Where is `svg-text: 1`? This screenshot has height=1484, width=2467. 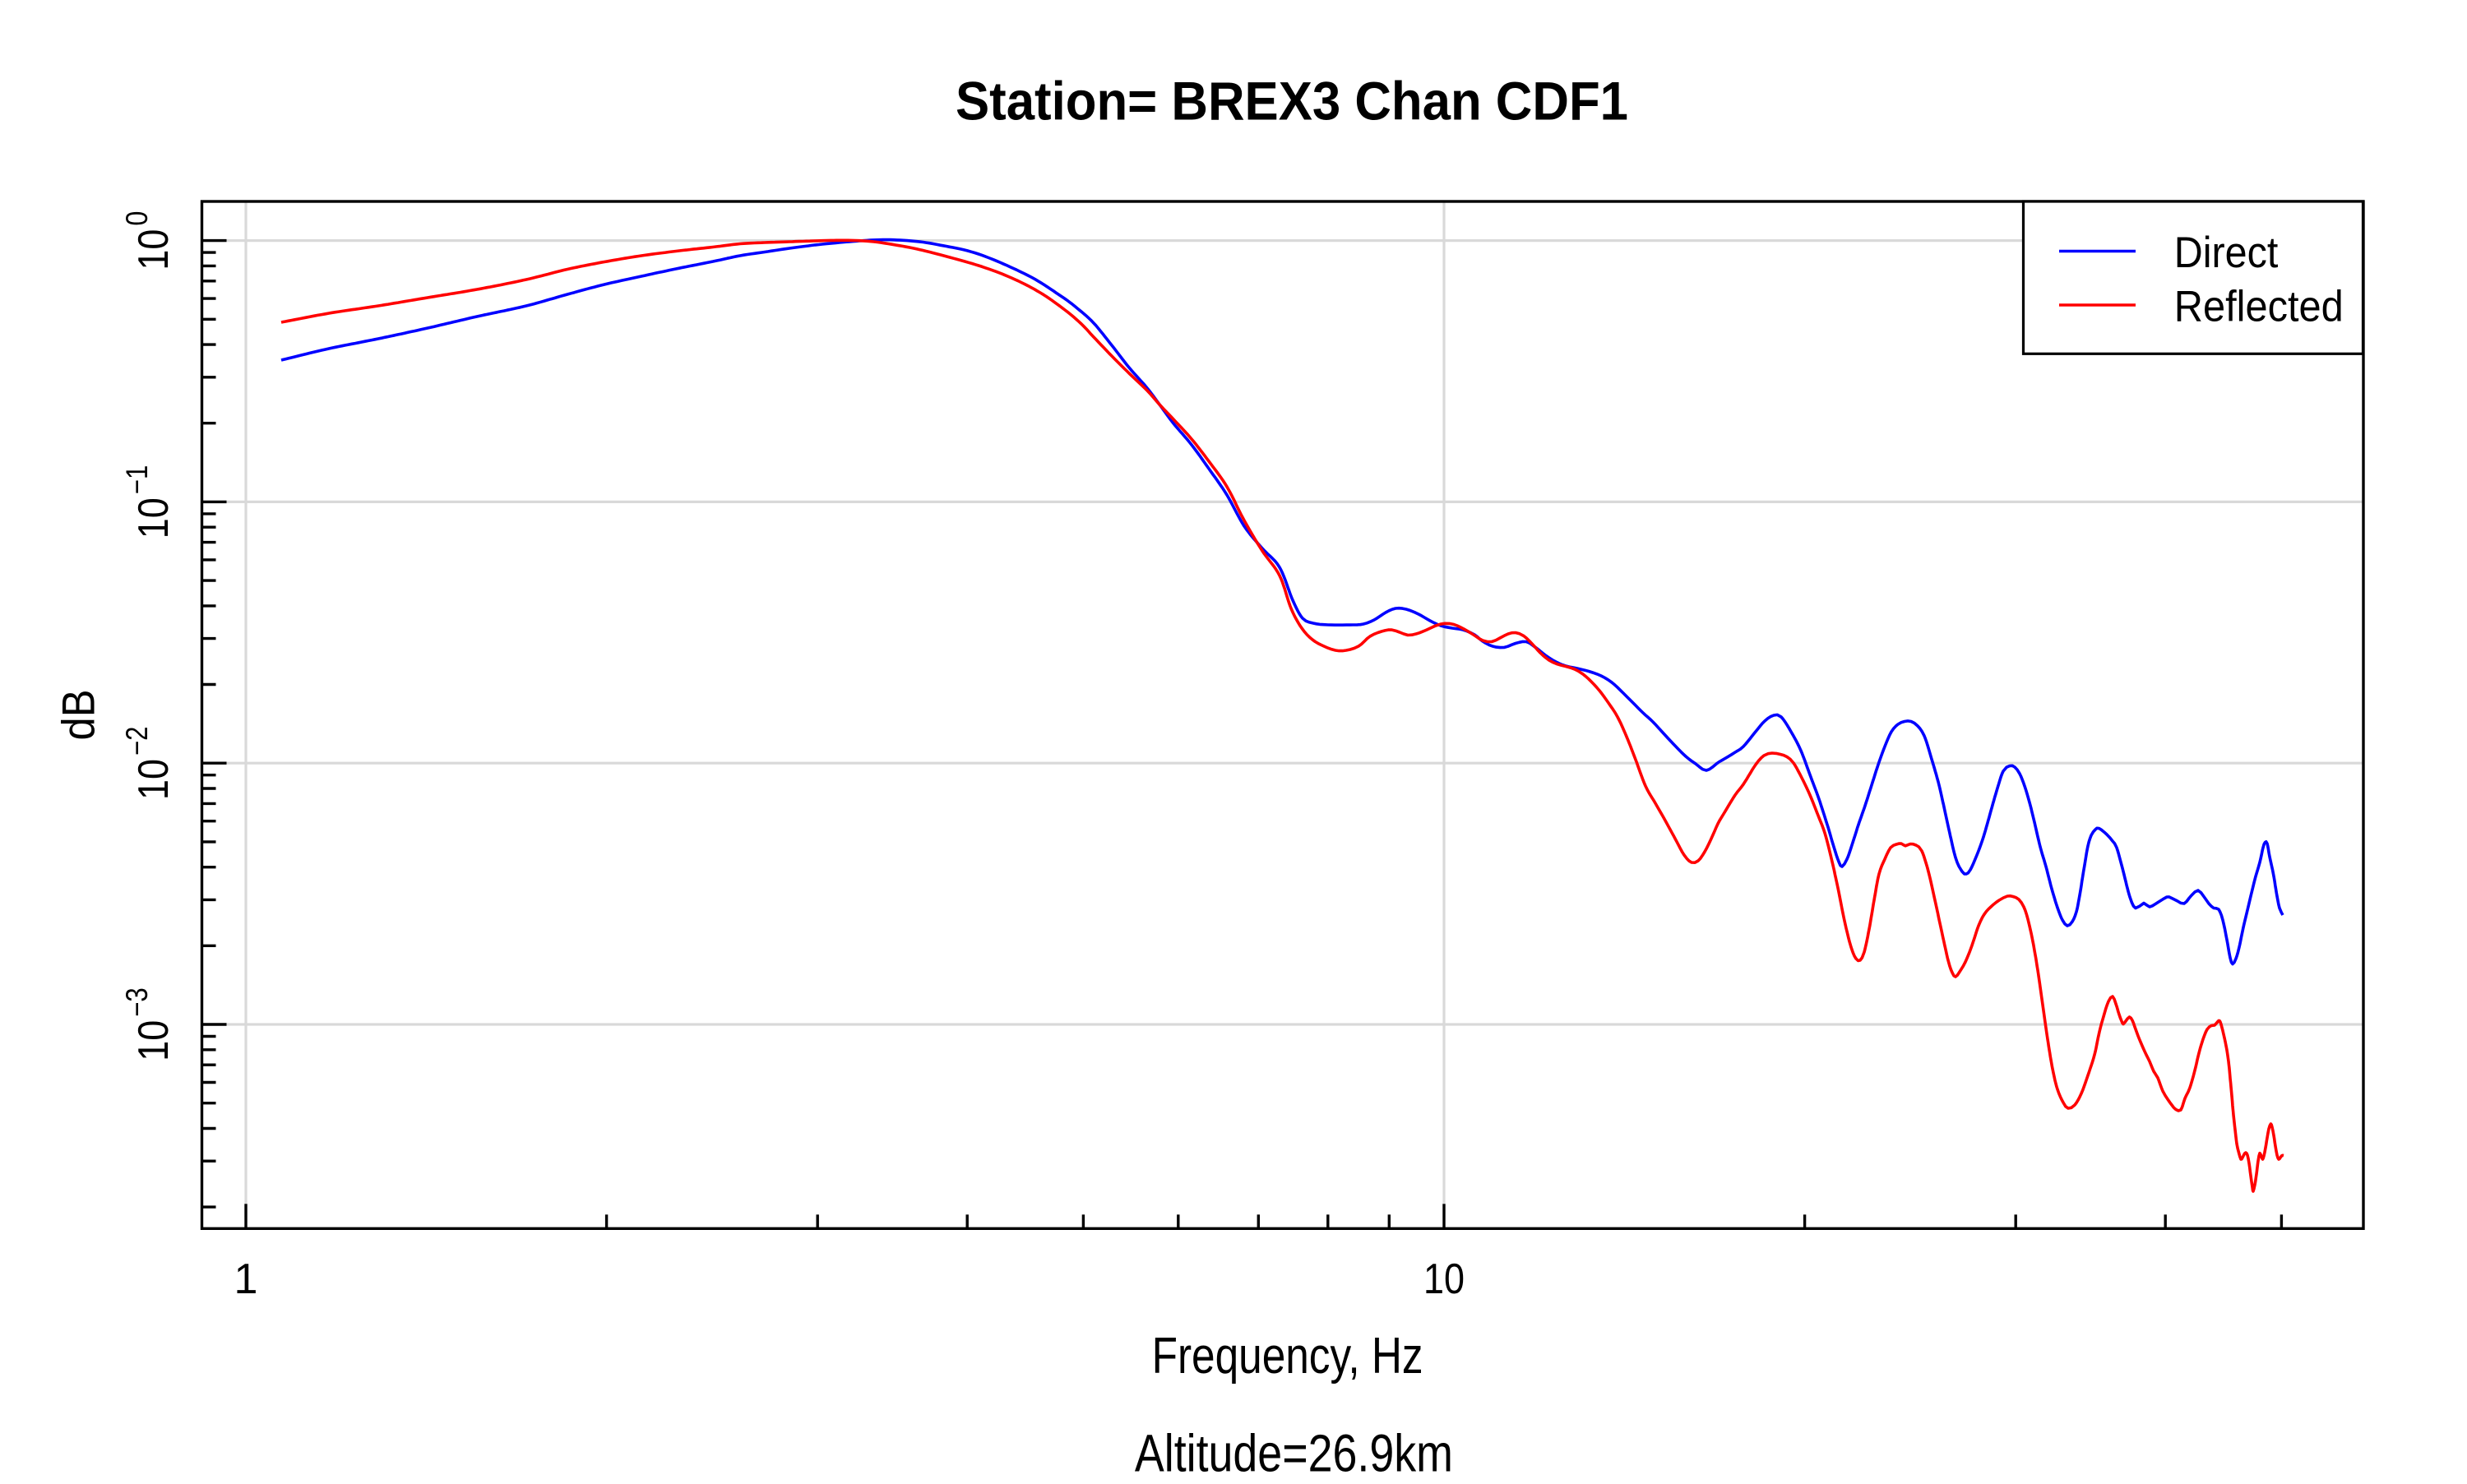
svg-text: 1 is located at coordinates (246, 1279).